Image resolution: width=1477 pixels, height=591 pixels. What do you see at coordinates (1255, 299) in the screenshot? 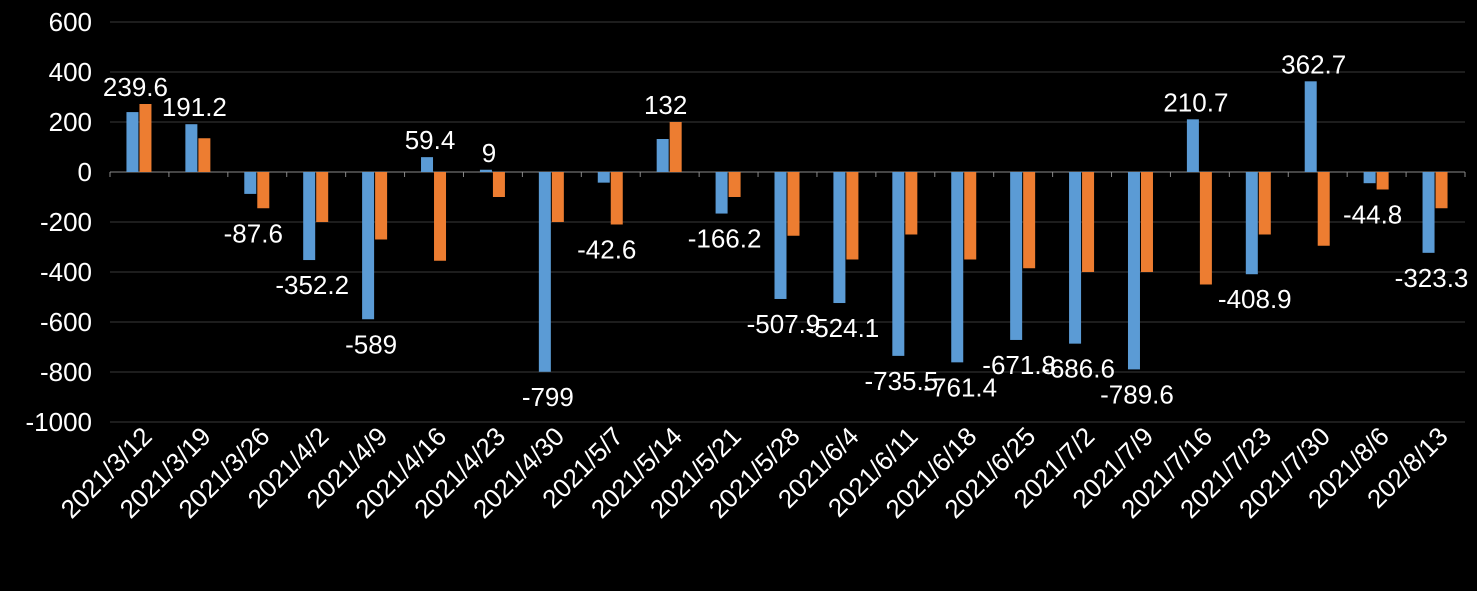
I see `data-label: -408.9` at bounding box center [1255, 299].